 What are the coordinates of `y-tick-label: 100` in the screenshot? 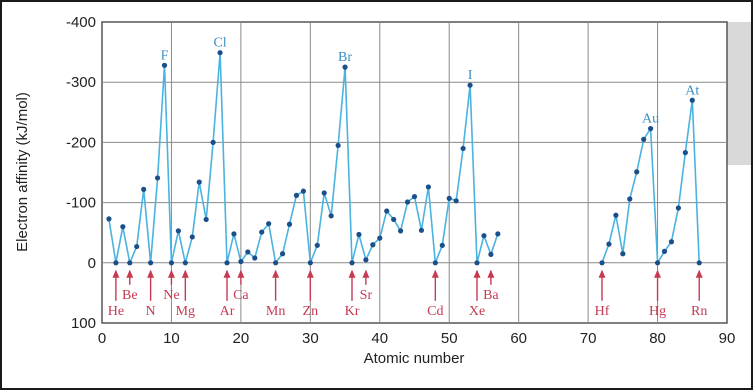 It's located at (83, 323).